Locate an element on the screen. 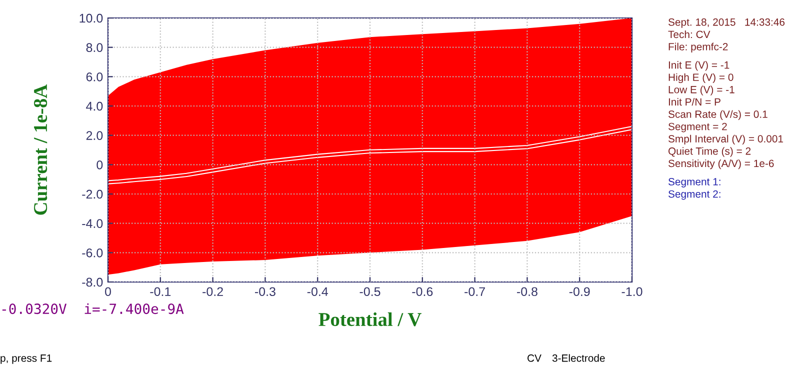 The width and height of the screenshot is (800, 368). x-tick-label: -0.3 is located at coordinates (265, 291).